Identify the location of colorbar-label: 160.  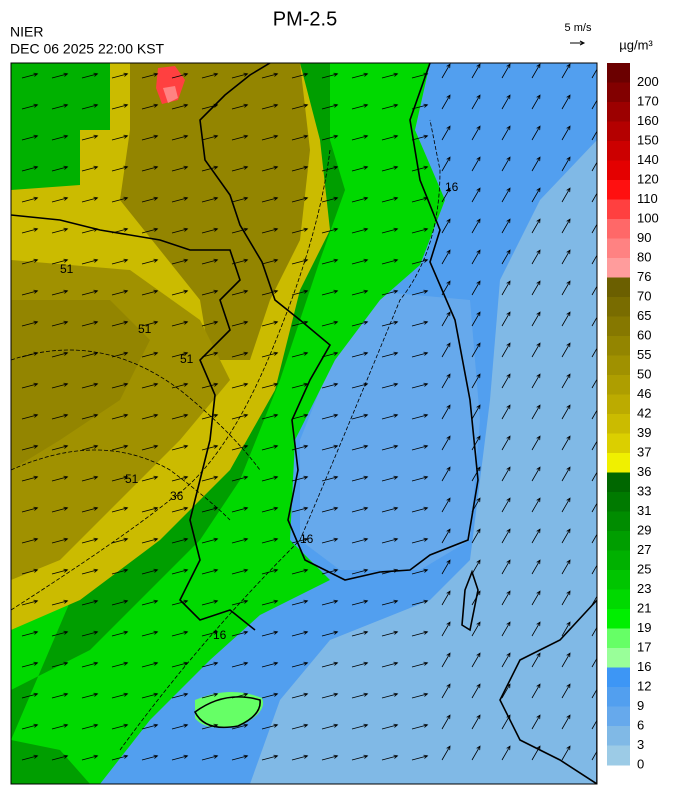
(648, 120).